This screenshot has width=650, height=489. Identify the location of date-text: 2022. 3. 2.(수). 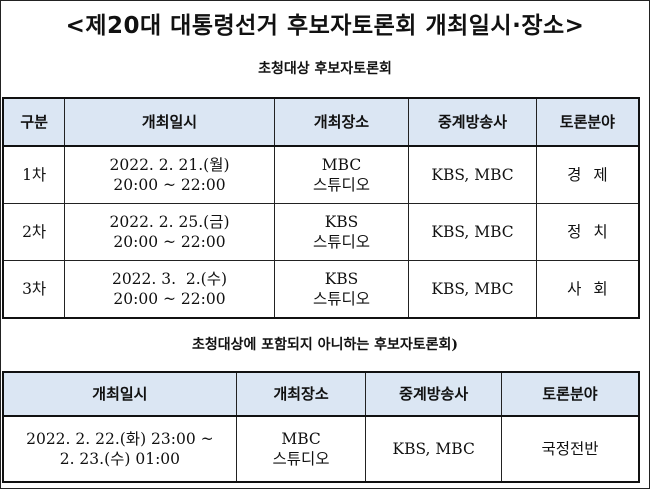
(169, 279).